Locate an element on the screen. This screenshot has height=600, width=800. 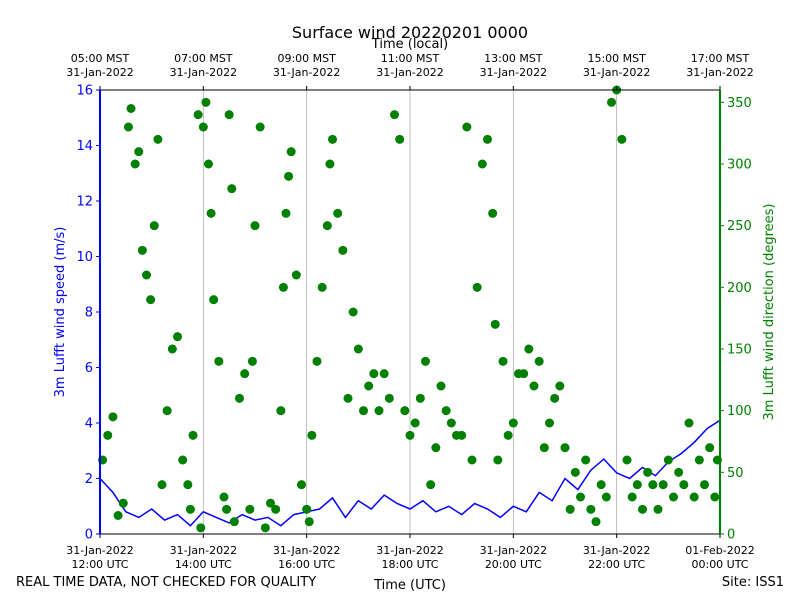
top-axis-label: Time (local) is located at coordinates (409, 44).